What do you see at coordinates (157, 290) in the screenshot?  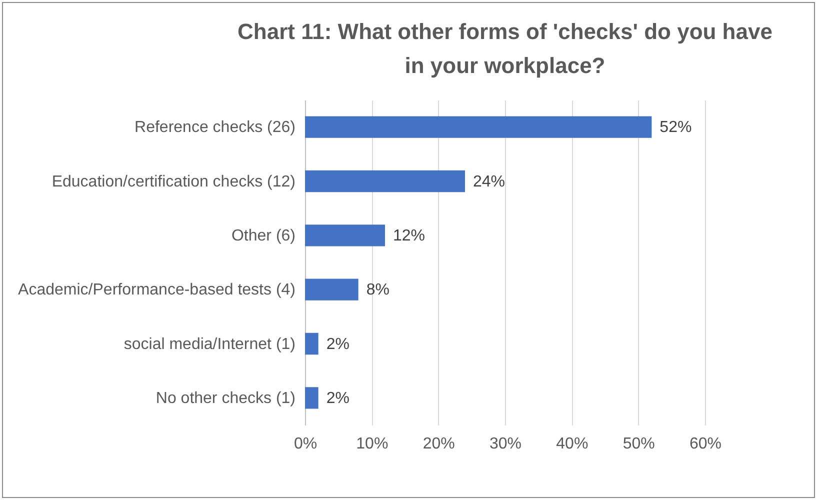 I see `y-tick-label: Academic/Performance-based tests (4)` at bounding box center [157, 290].